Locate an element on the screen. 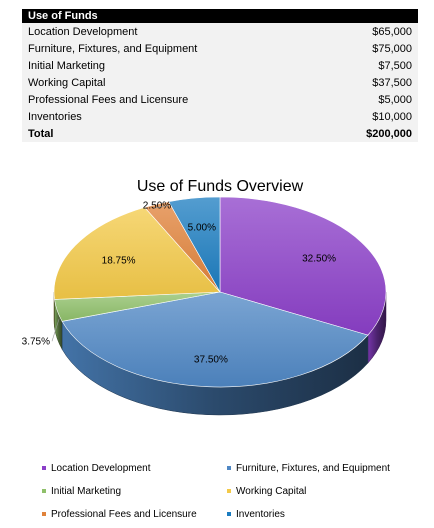 Image resolution: width=434 pixels, height=528 pixels. row-label: Working Capital is located at coordinates (172, 82).